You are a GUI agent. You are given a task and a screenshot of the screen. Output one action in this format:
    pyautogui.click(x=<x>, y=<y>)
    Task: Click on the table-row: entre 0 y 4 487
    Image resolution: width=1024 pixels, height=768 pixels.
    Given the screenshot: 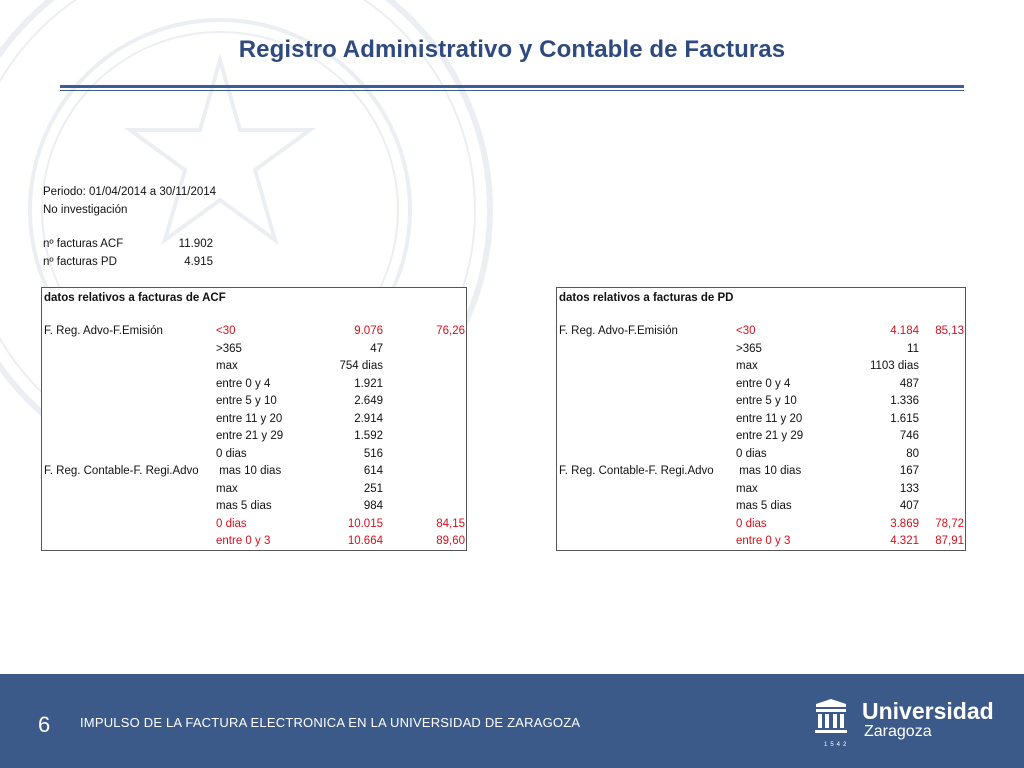 What is the action you would take?
    pyautogui.click(x=761, y=387)
    